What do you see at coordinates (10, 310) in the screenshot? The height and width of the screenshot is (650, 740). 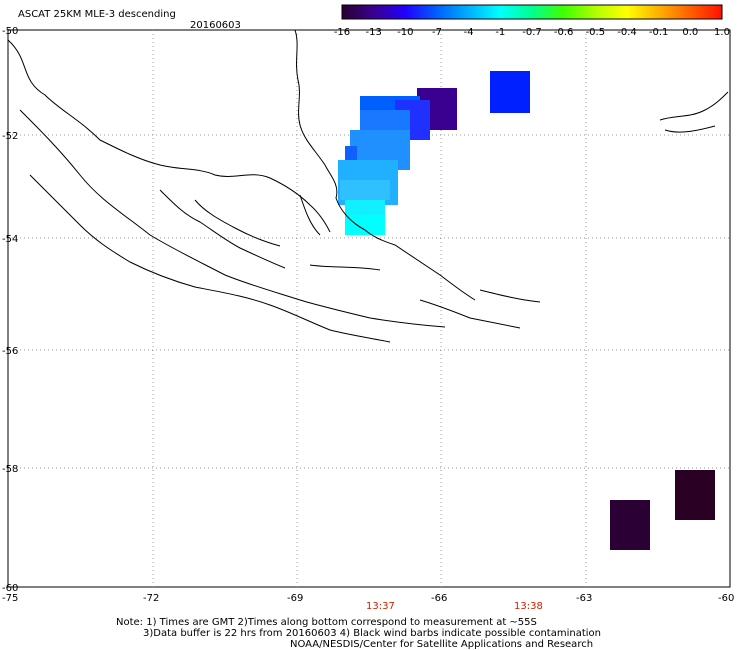 I see `lat-tick-labels: -50 -52 -54 -56 -58 -60` at bounding box center [10, 310].